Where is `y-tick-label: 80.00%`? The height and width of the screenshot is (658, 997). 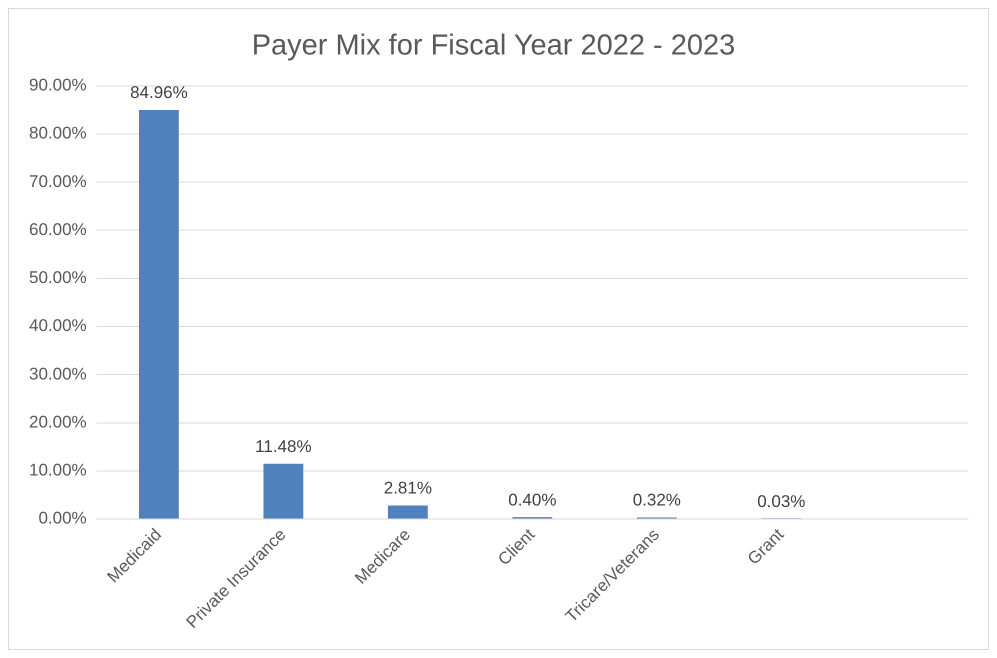 y-tick-label: 80.00% is located at coordinates (57, 133).